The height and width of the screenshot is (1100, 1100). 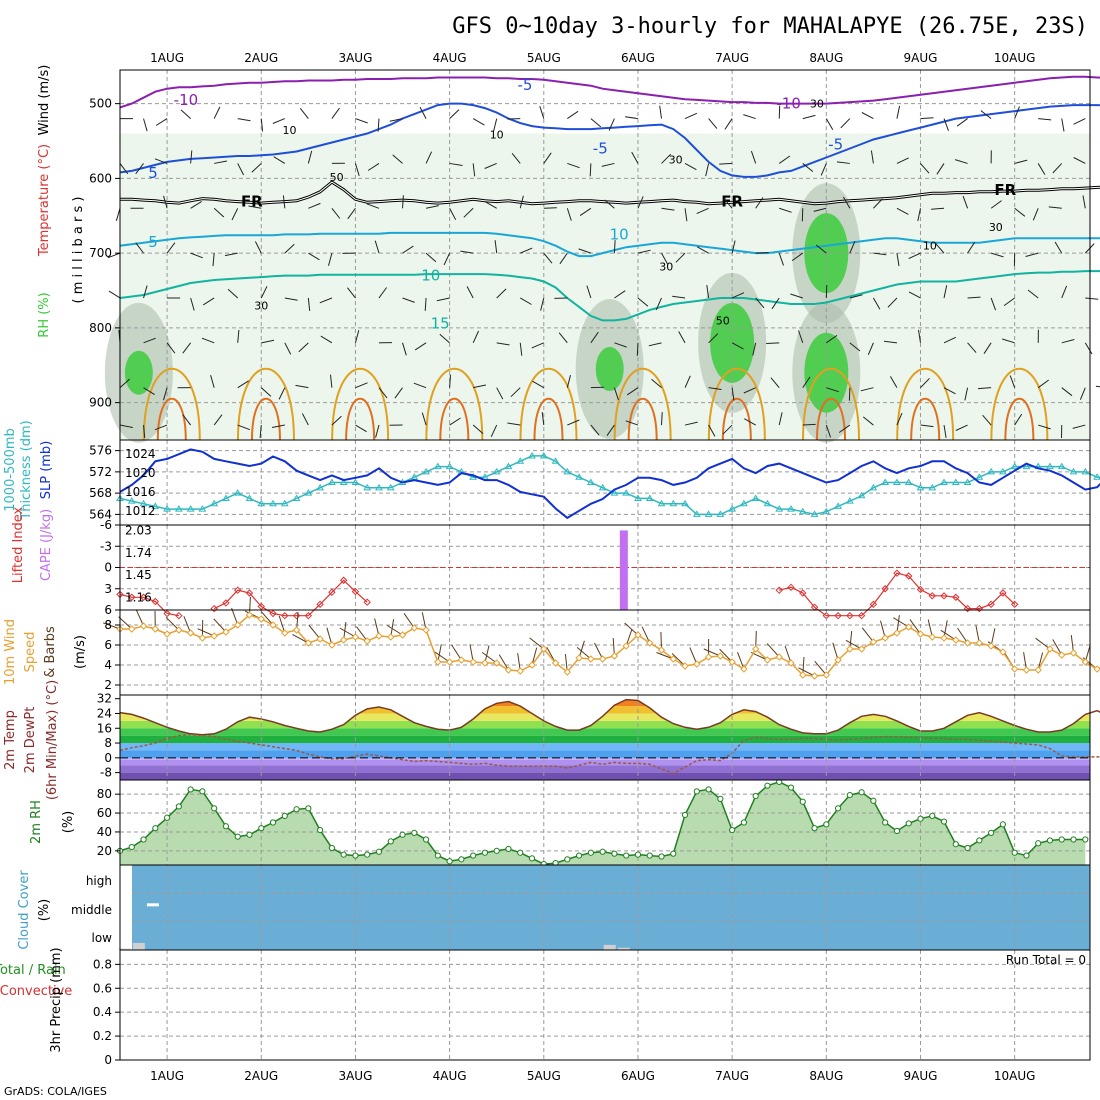 I want to click on slp-ytick-label-1: 1016, so click(x=140, y=492).